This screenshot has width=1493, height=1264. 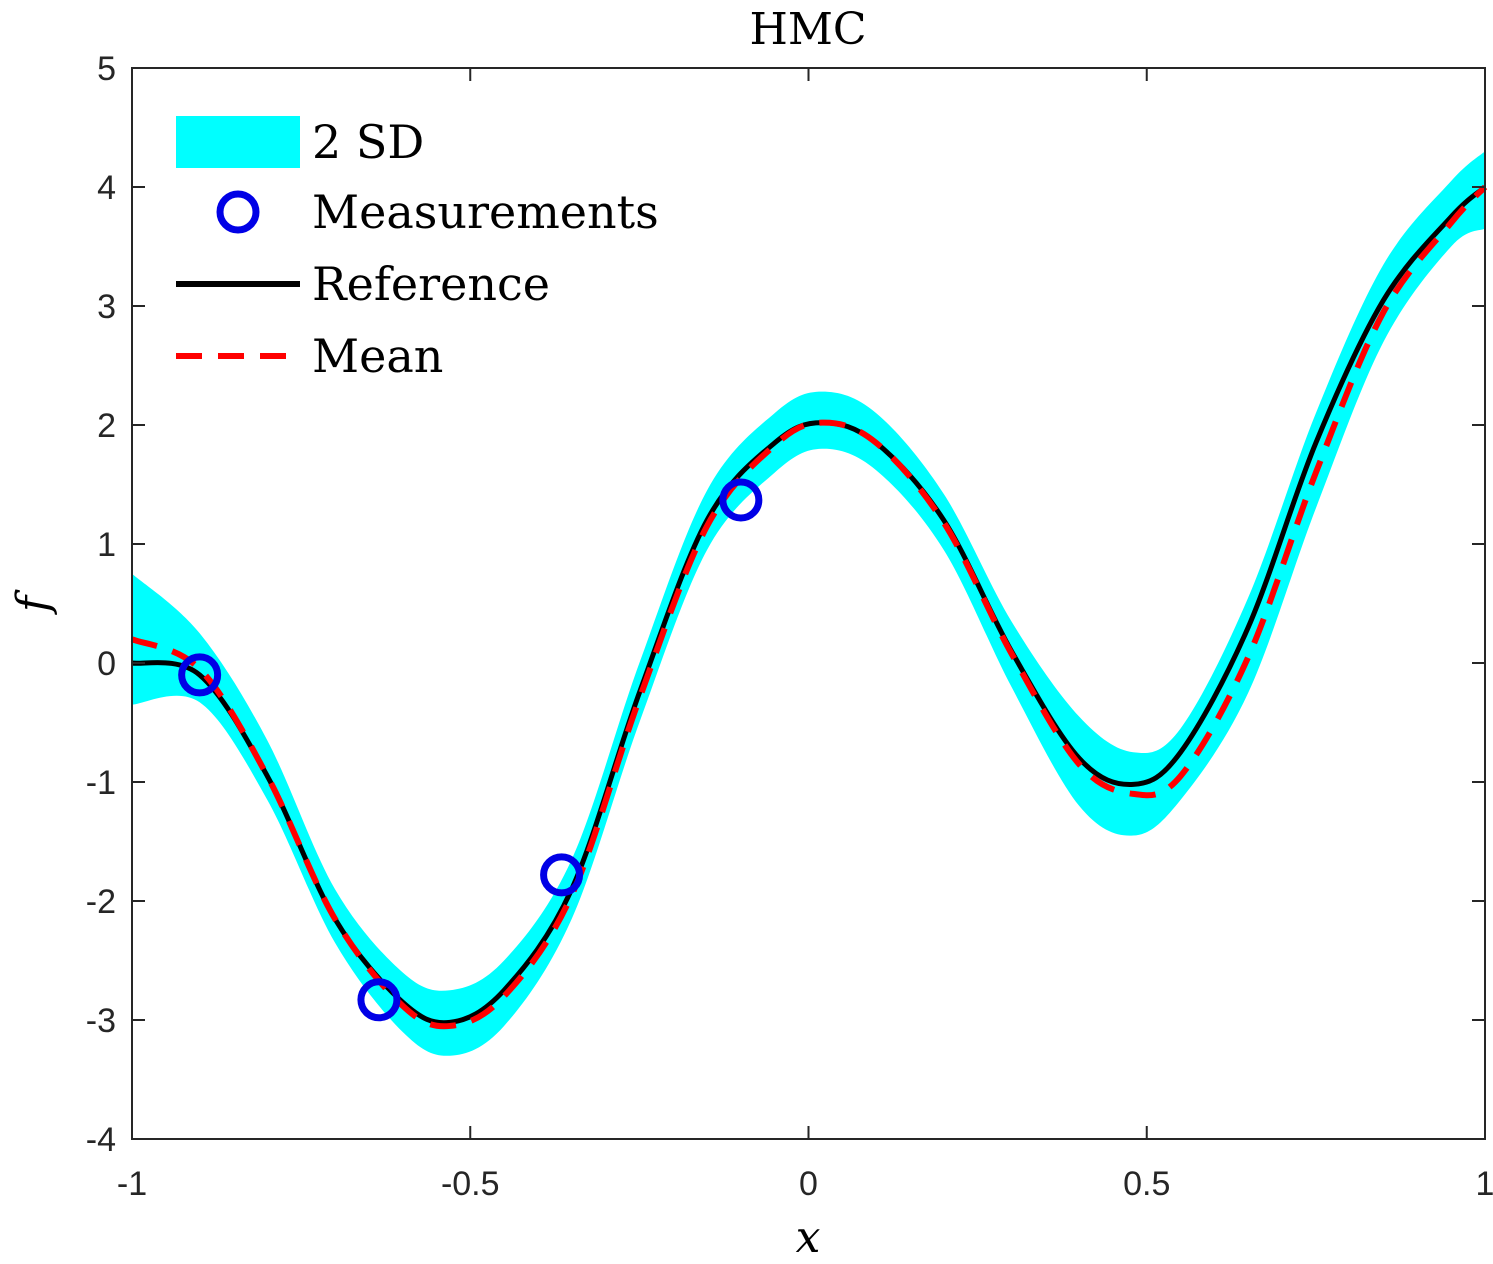 I want to click on legend-swatch-marker, so click(x=238, y=212).